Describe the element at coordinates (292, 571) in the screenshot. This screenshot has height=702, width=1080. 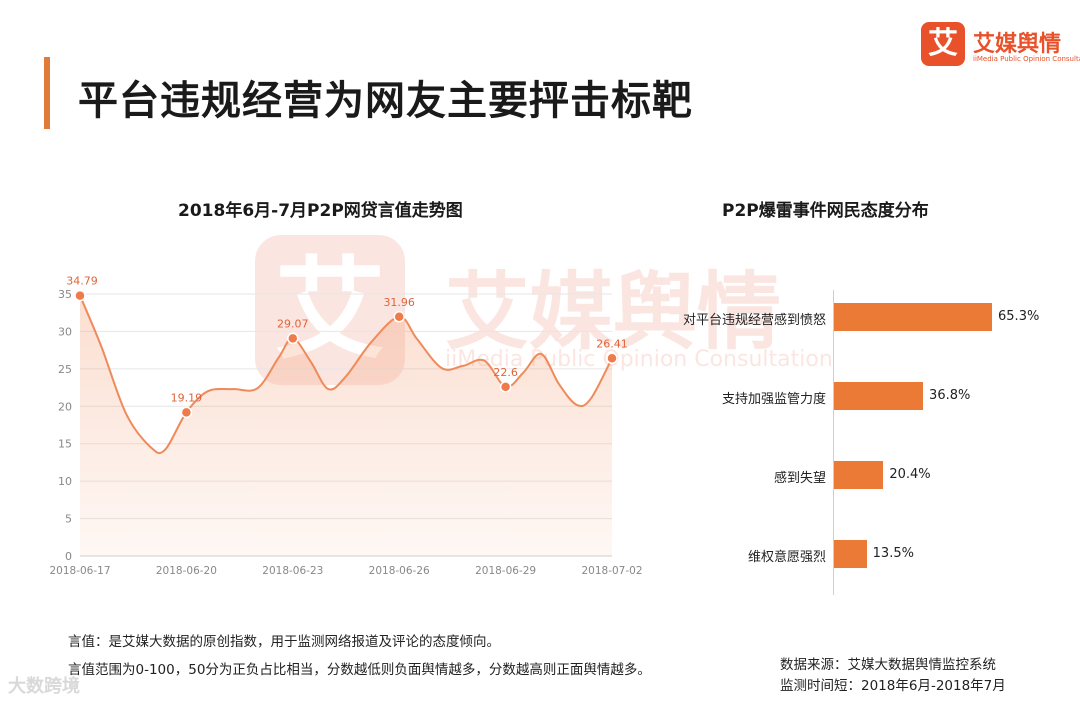
I see `x-tick-label: 2018-06-23` at that location.